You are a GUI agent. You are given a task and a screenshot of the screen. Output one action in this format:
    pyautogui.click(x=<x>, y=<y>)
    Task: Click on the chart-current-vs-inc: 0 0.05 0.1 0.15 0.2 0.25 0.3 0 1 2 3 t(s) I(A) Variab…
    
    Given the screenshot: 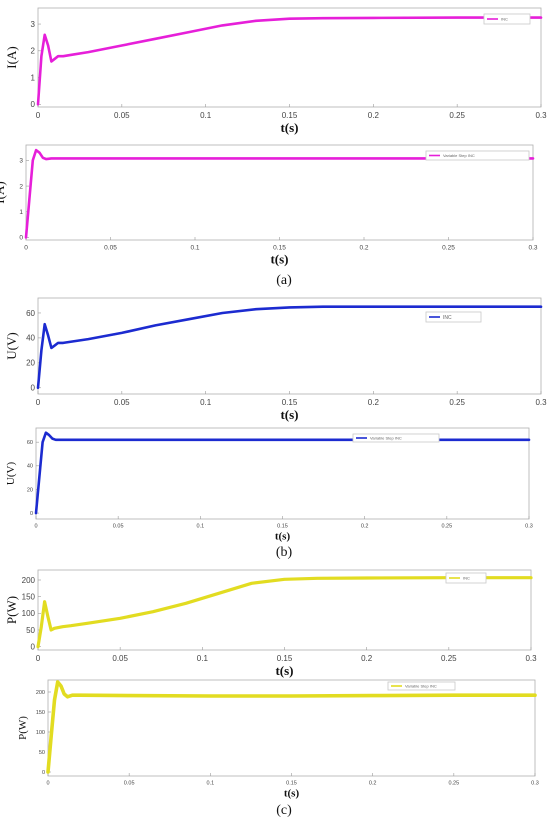 What is the action you would take?
    pyautogui.click(x=269, y=205)
    